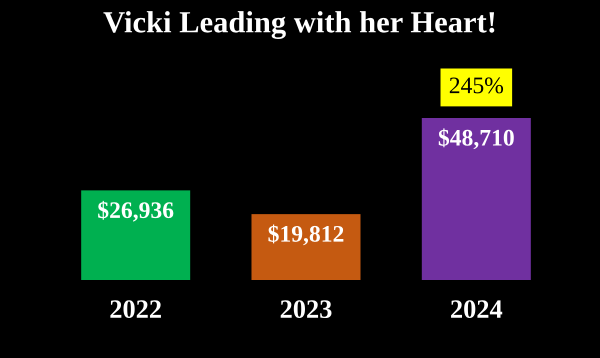 The width and height of the screenshot is (600, 358). What do you see at coordinates (306, 309) in the screenshot?
I see `x-tick-label: 2023` at bounding box center [306, 309].